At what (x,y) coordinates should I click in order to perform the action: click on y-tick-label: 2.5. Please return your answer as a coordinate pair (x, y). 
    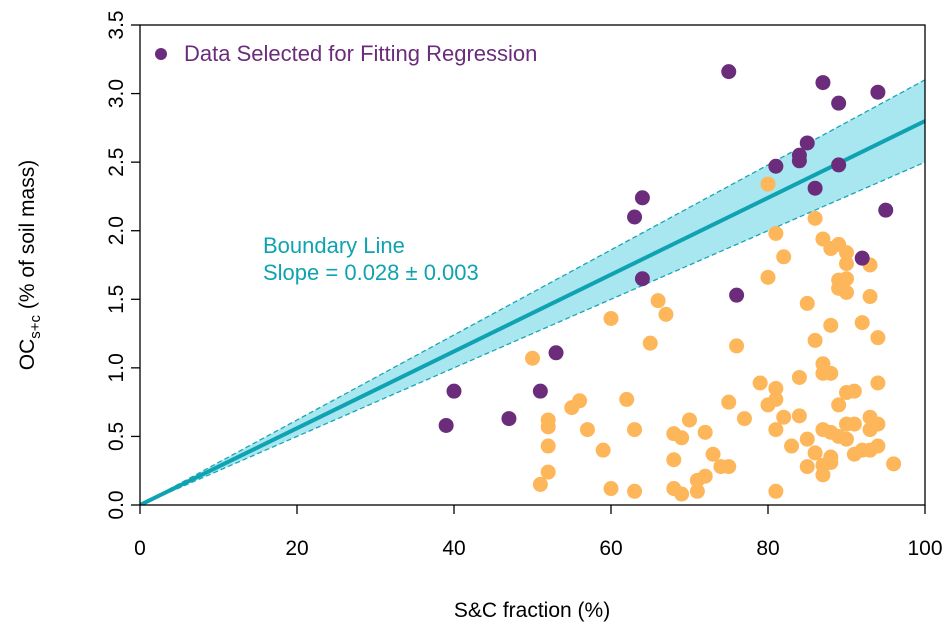
    Looking at the image, I should click on (116, 162).